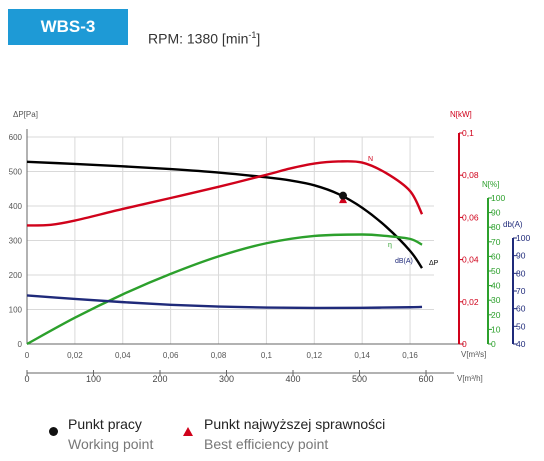 The width and height of the screenshot is (544, 461). I want to click on flow-m3s-tick-label: 0, so click(27, 355).